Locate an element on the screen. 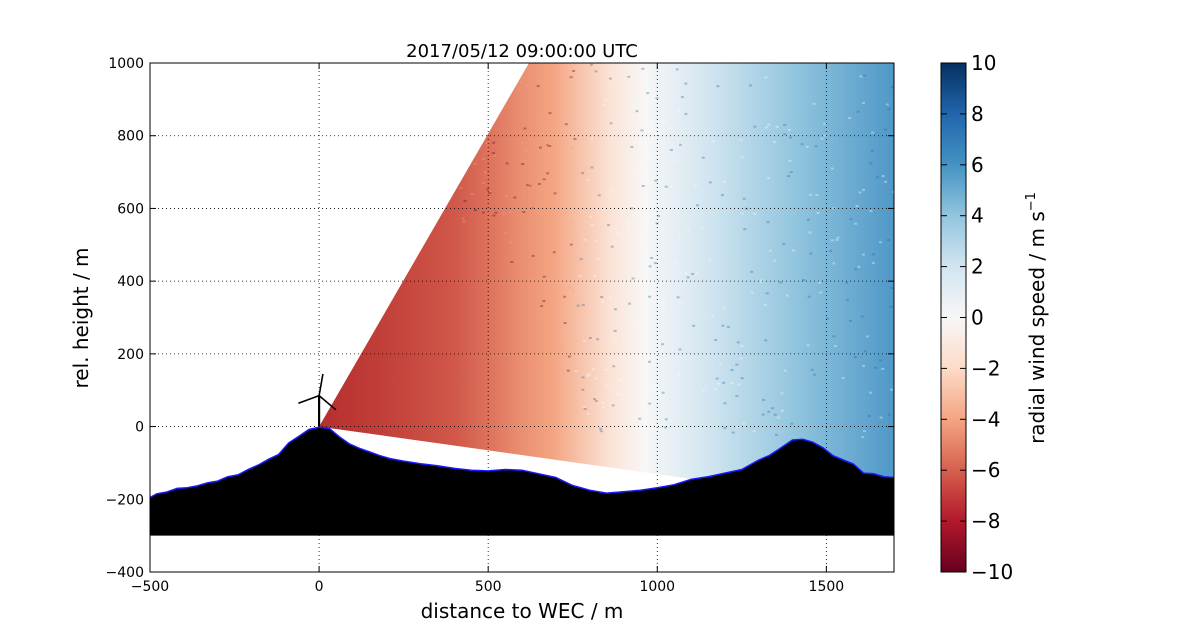  wind-field-core is located at coordinates (420, 260).